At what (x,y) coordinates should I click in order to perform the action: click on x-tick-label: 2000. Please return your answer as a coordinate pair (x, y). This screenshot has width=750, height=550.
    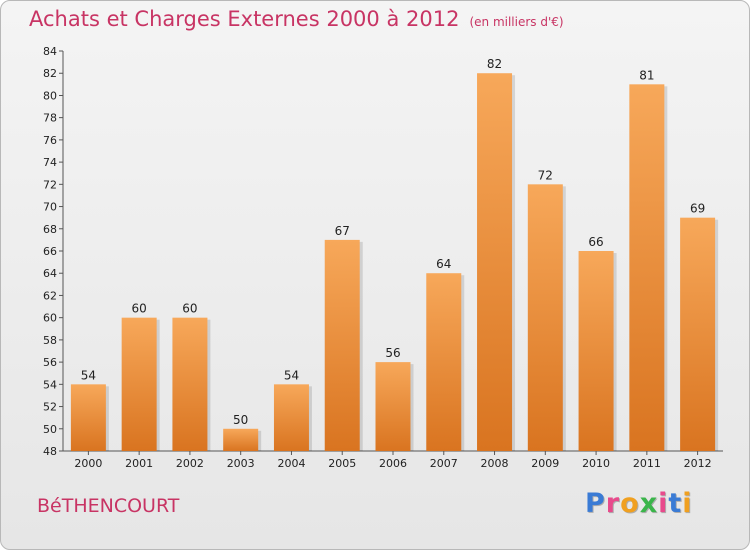
    Looking at the image, I should click on (88, 463).